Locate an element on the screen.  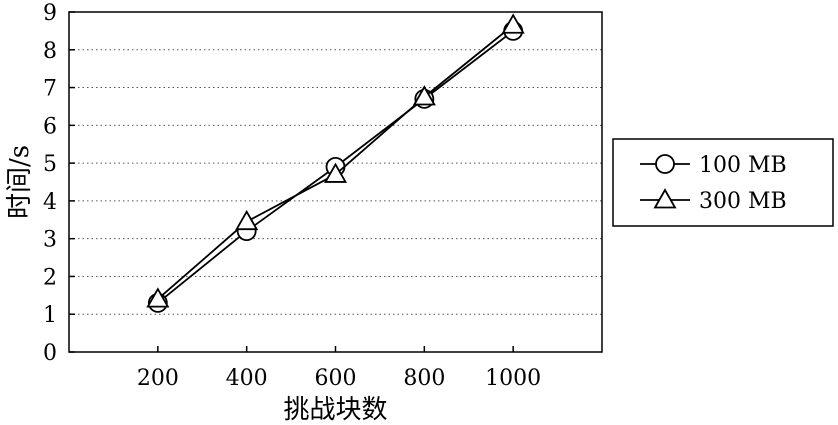
x-axis-tick-labels: 200 400 600 800 1000 is located at coordinates (339, 378).